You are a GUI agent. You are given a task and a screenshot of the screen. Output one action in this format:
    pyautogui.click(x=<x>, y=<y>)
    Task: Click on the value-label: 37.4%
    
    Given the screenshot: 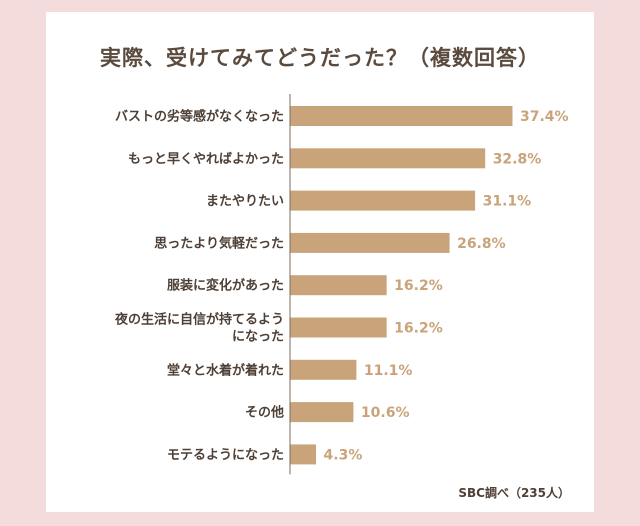 What is the action you would take?
    pyautogui.click(x=544, y=117)
    